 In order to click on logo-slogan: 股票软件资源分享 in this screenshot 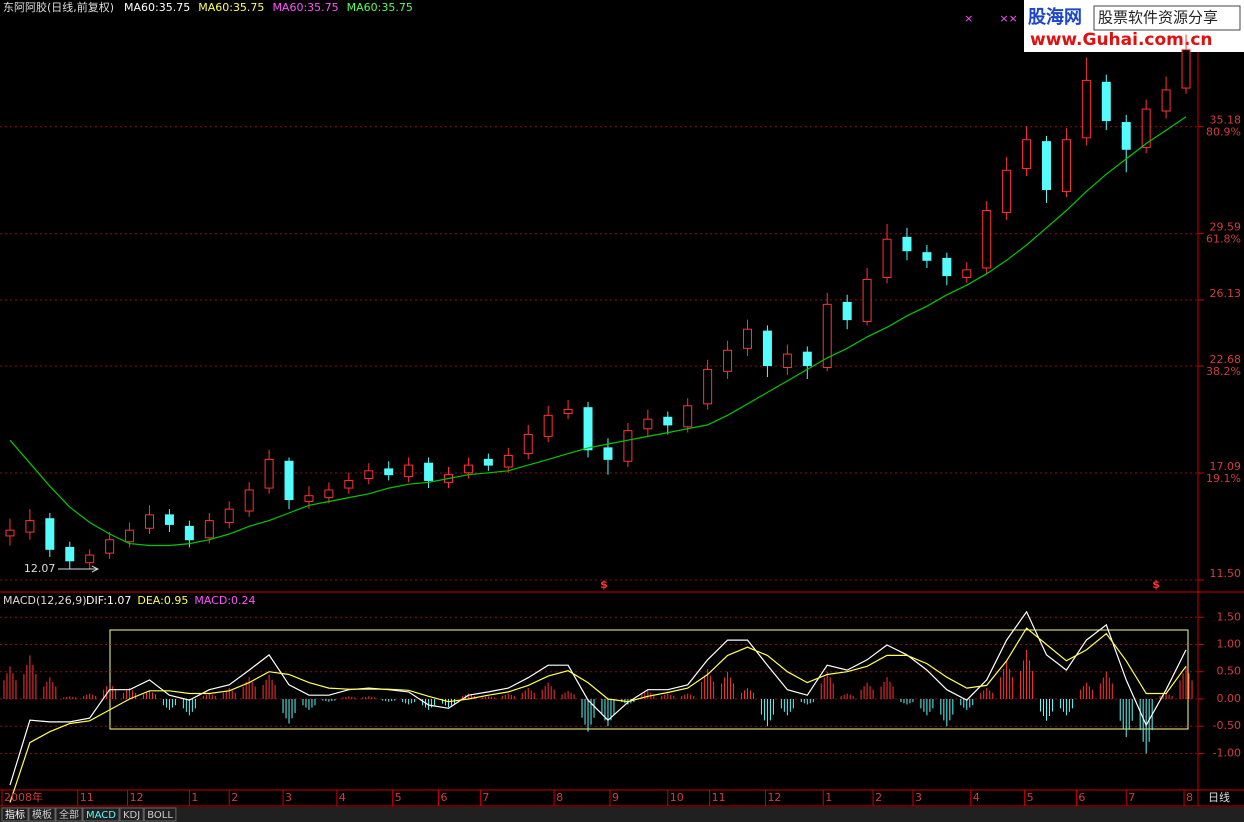, I will do `click(1158, 18)`.